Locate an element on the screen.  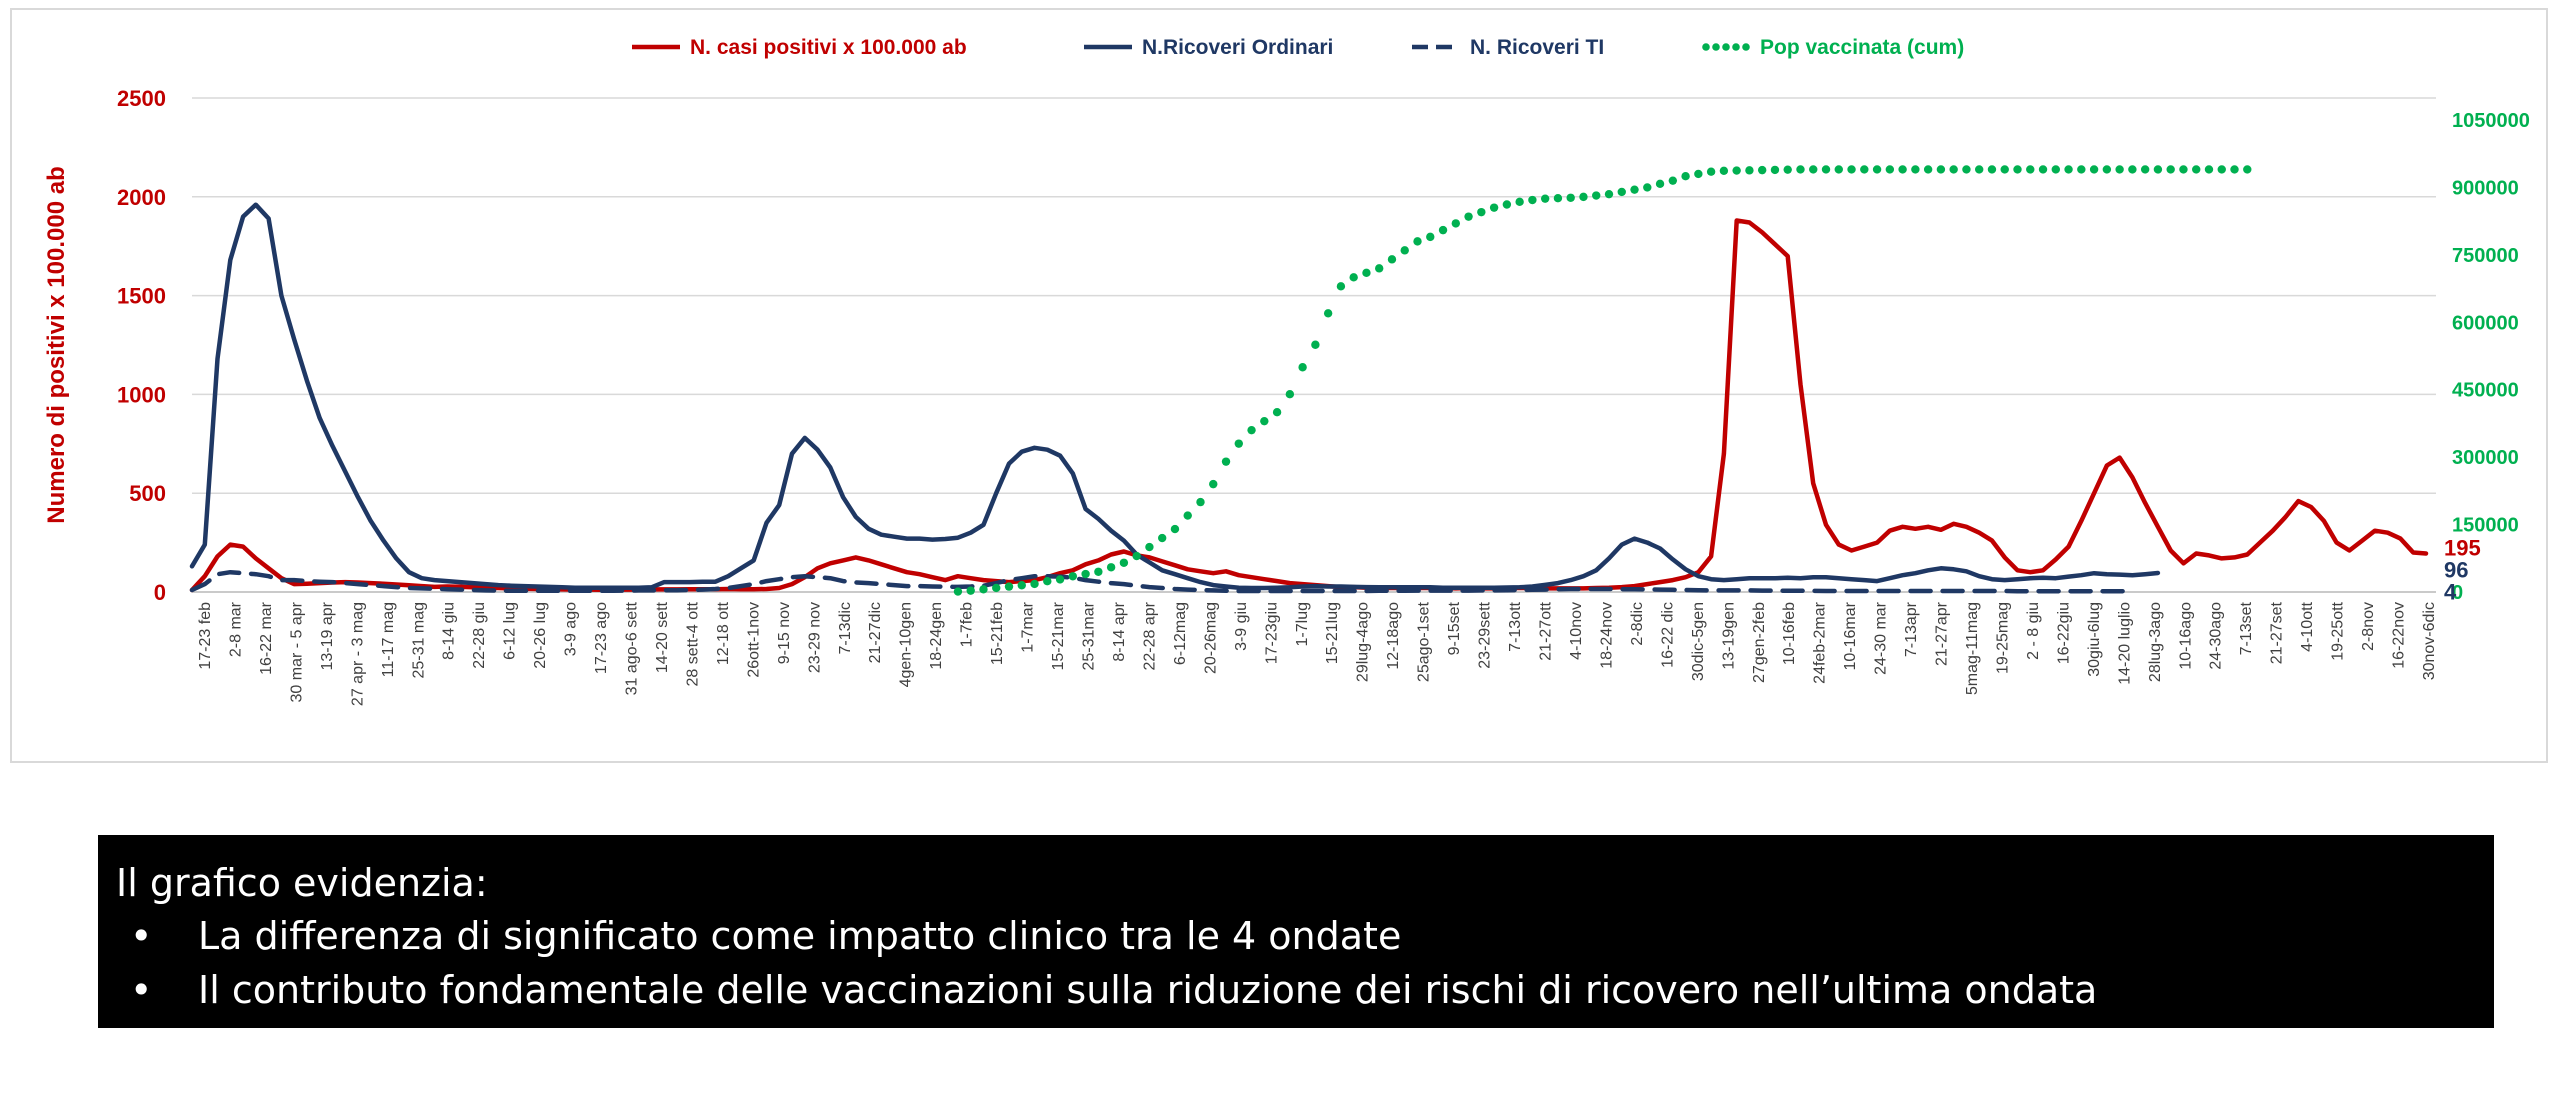
x-tick-label: 21-27apr is located at coordinates (1942, 633).